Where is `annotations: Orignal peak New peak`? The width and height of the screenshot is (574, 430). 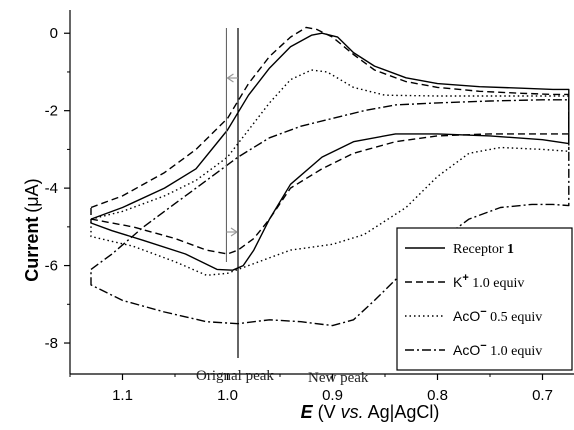
annotations: Orignal peak New peak is located at coordinates (282, 377).